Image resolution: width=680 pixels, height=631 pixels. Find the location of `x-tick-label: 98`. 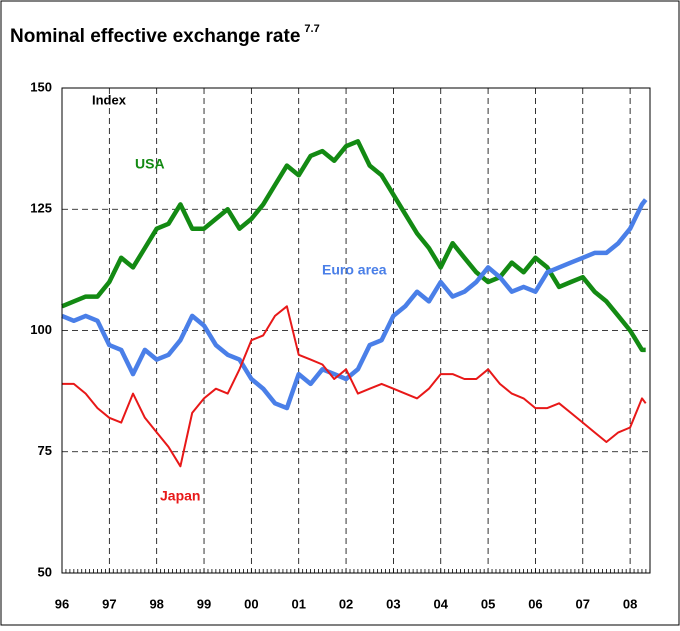

x-tick-label: 98 is located at coordinates (156, 603).